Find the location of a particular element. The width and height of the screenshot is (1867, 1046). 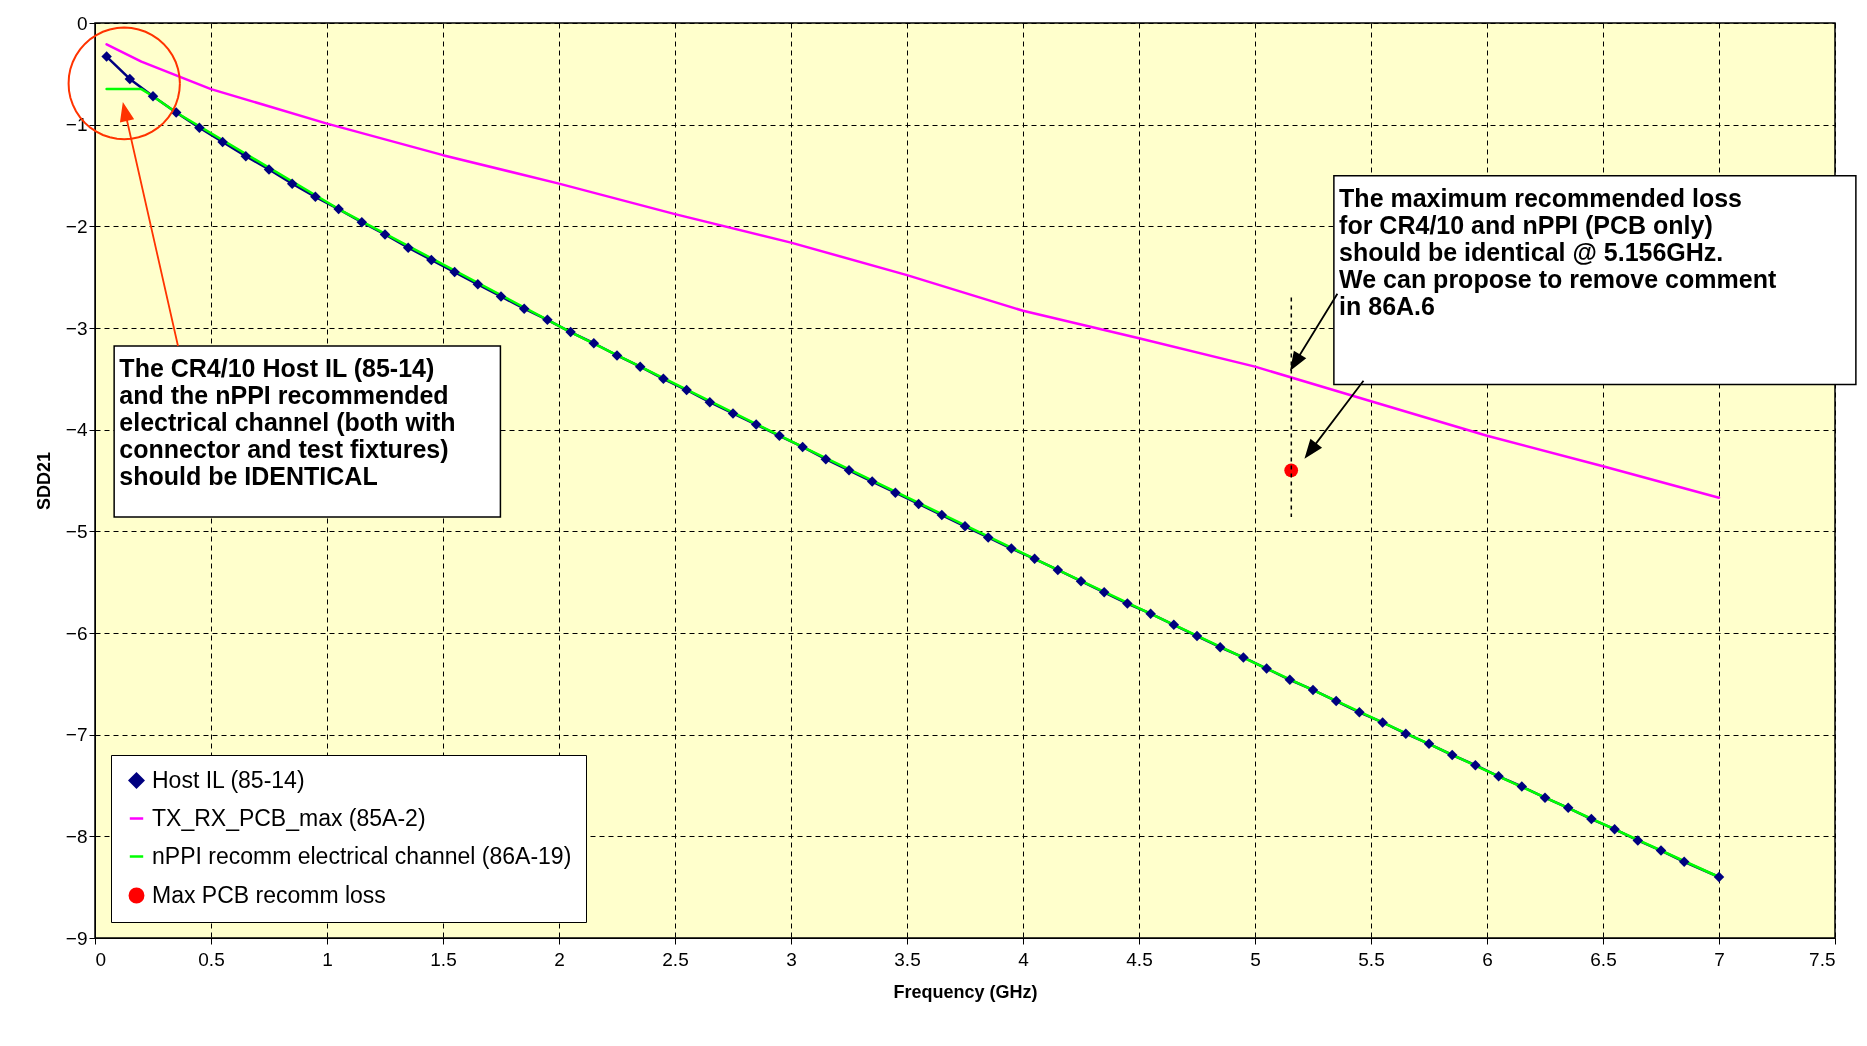

y-tick-label: −3 is located at coordinates (76, 328).